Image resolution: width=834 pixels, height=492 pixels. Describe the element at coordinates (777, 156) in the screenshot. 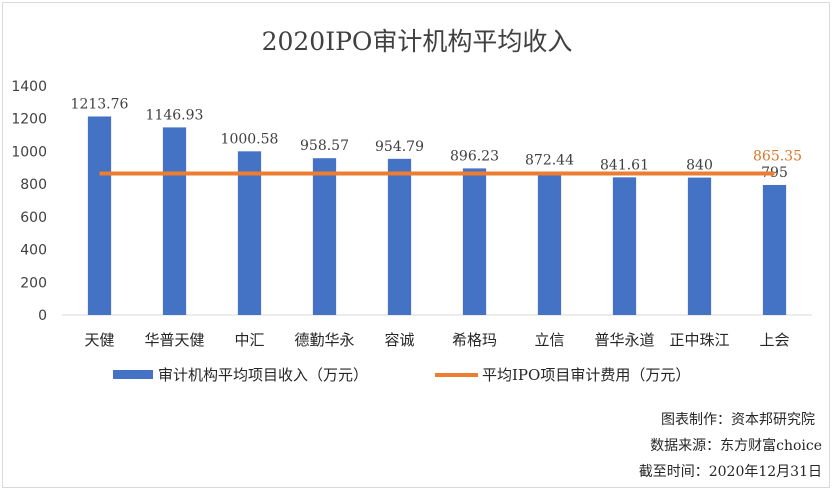

I see `average-line-label: 865.35` at that location.